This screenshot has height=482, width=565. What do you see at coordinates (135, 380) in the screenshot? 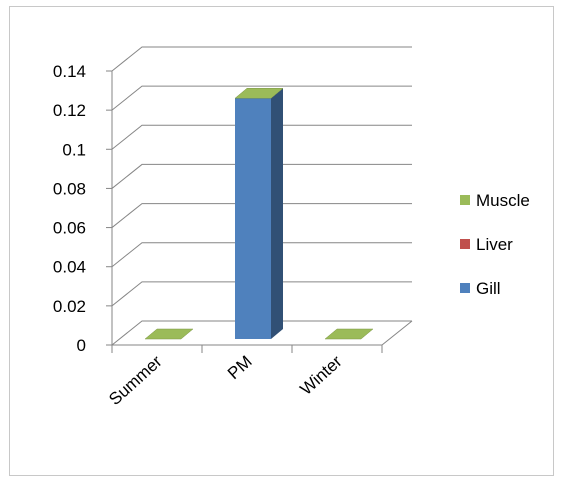
I see `x-category-label: Summer` at bounding box center [135, 380].